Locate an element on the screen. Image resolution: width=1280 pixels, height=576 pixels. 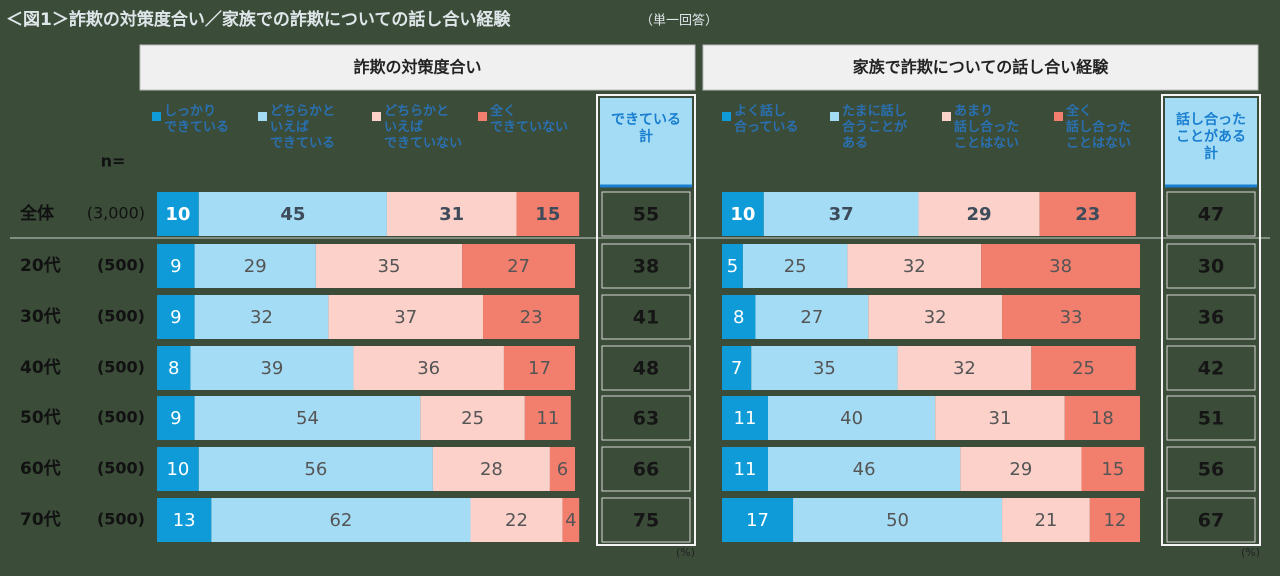
bar-label: 33 is located at coordinates (1071, 317).